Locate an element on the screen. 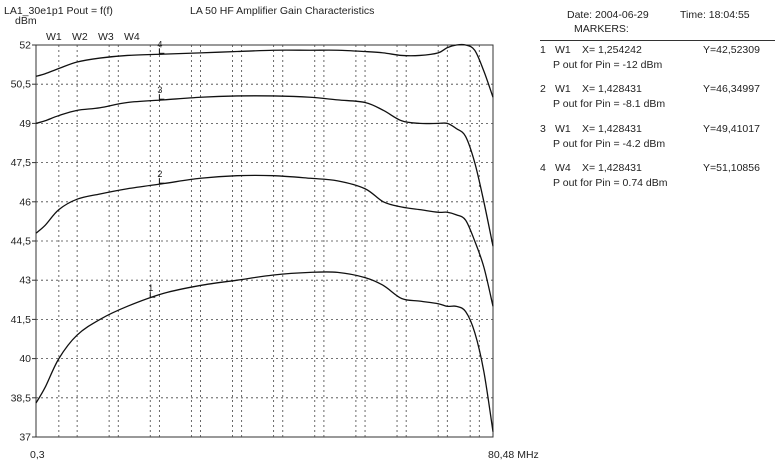  y-axis-unit: dBm is located at coordinates (26, 21).